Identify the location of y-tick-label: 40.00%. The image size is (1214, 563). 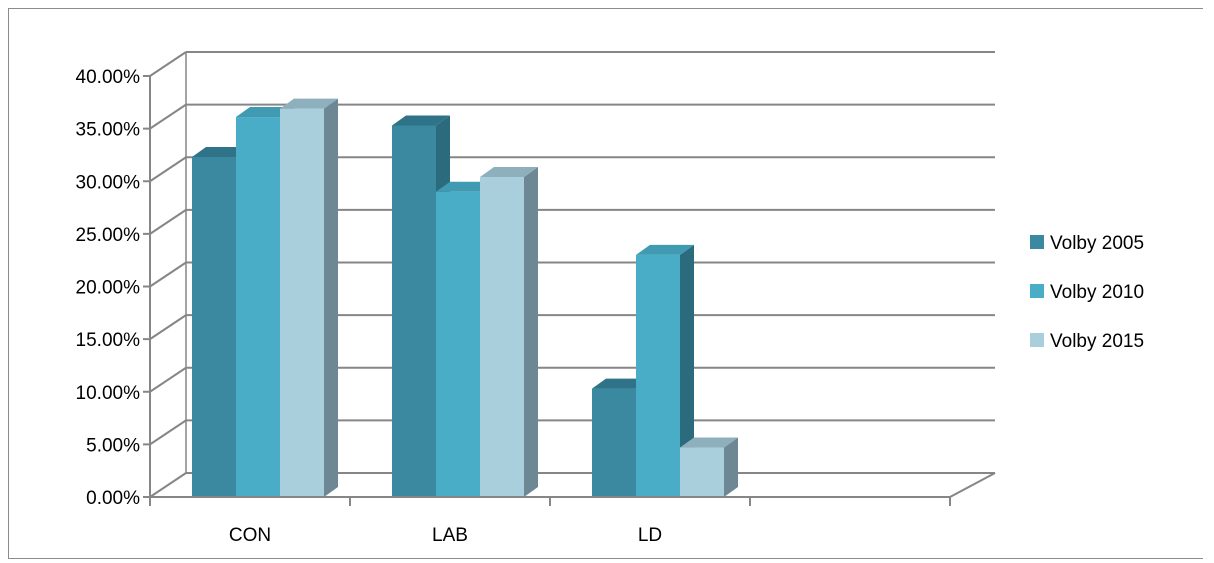
(108, 77).